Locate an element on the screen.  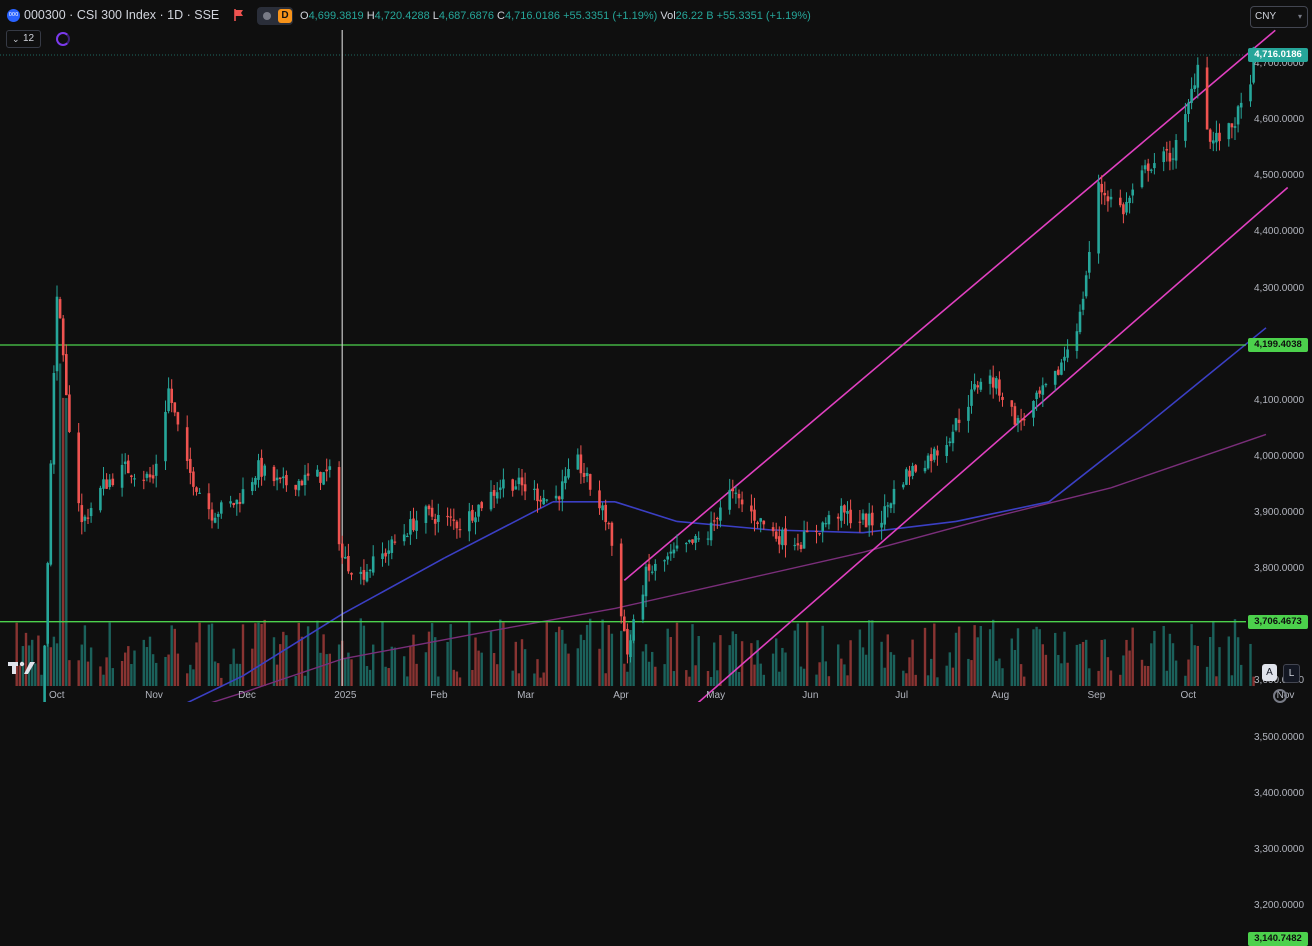
symbol-title: 000300 · CSI 300 Index · 1D · SSE is located at coordinates (122, 15).